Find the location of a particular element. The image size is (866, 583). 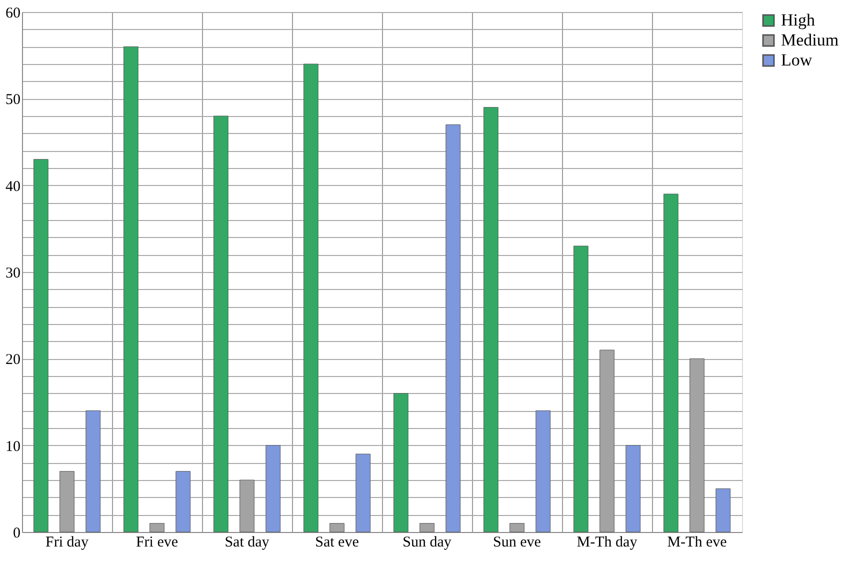

y-tick-label: 10 is located at coordinates (13, 446).